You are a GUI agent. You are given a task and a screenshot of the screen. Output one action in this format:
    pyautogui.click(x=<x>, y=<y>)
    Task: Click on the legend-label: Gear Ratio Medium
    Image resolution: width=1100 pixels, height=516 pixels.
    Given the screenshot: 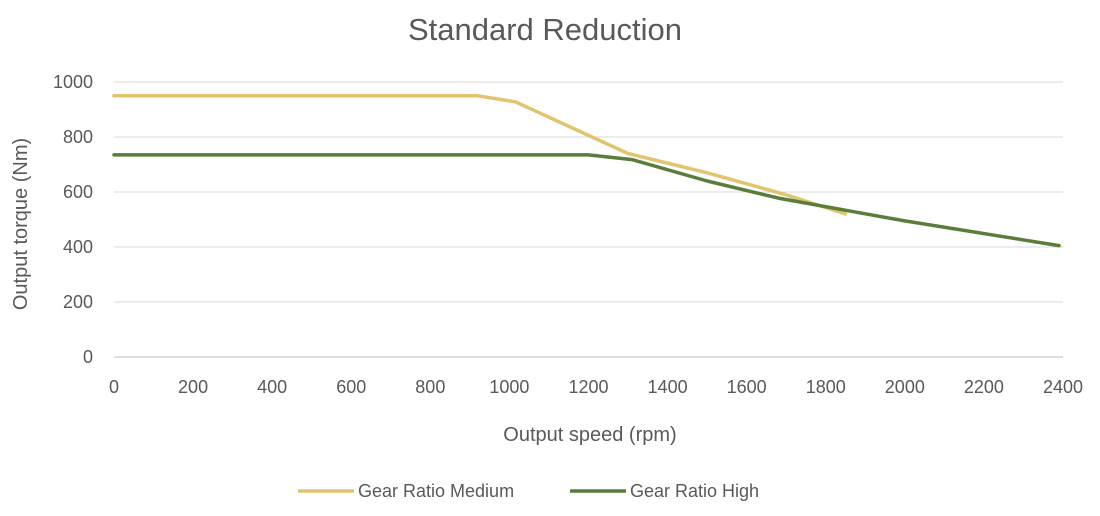 What is the action you would take?
    pyautogui.click(x=436, y=491)
    